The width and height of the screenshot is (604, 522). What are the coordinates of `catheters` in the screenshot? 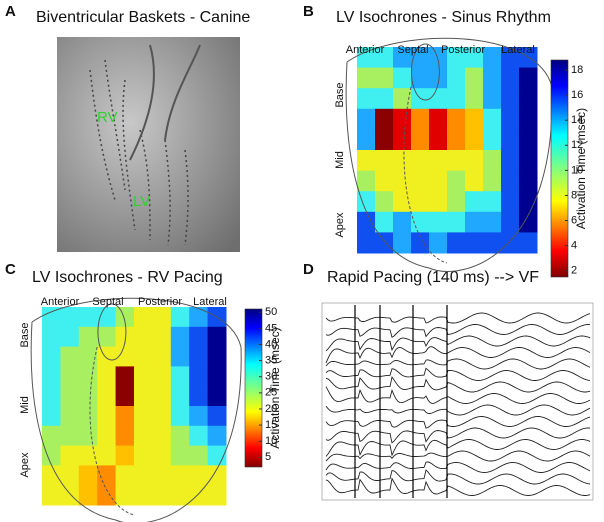 It's located at (165, 102).